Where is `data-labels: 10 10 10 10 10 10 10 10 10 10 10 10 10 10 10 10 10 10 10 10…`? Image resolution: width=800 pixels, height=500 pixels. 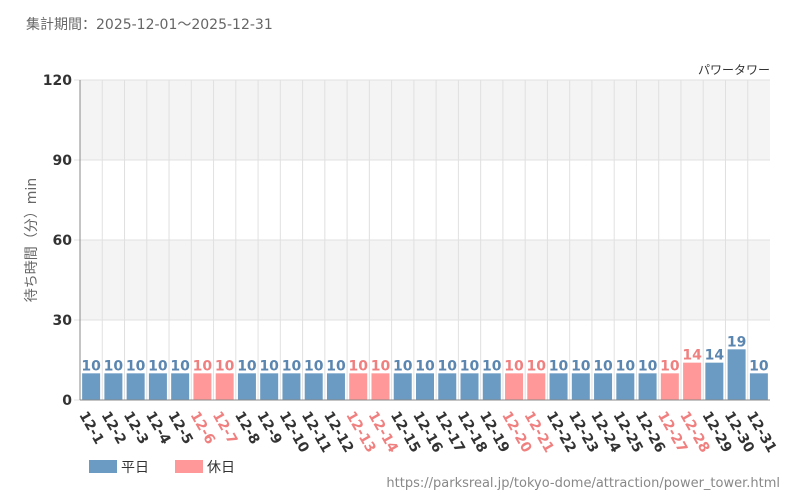 data-labels: 10 10 10 10 10 10 10 10 10 10 10 10 10 10 10 10 10 10 10 10… is located at coordinates (424, 354).